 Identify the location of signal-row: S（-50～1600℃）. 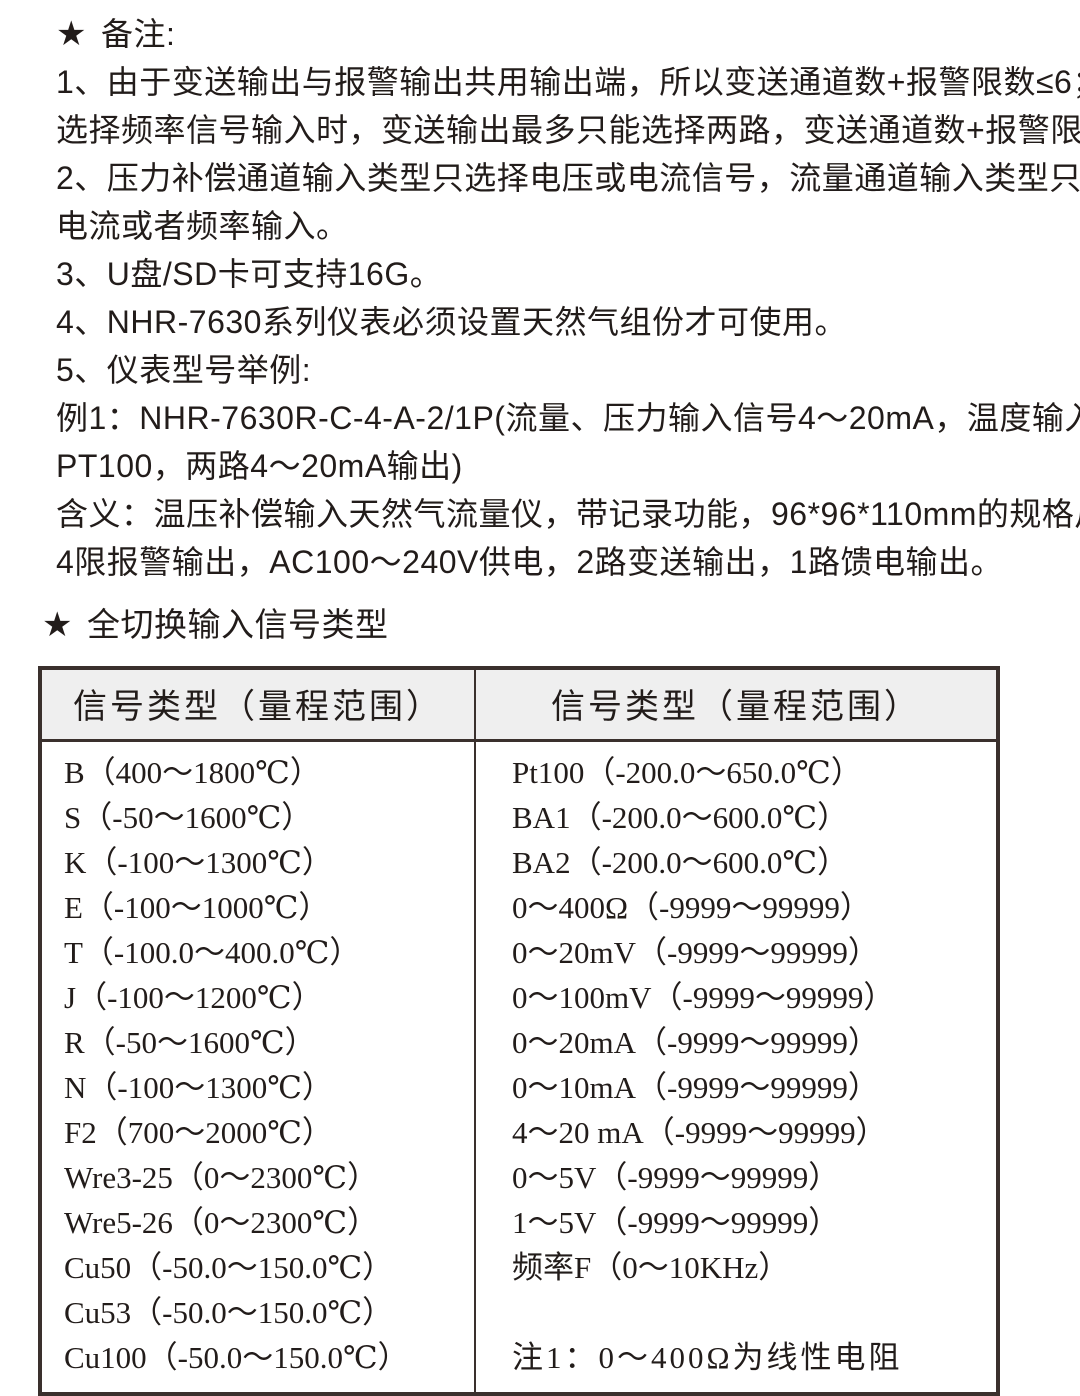
(188, 817).